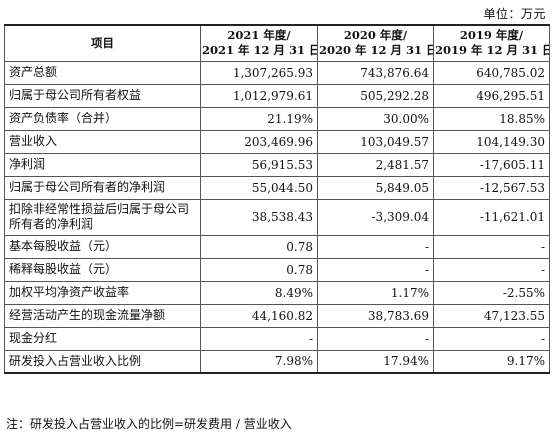  What do you see at coordinates (102, 118) in the screenshot?
I see `row-label: 资产负债率（合并）` at bounding box center [102, 118].